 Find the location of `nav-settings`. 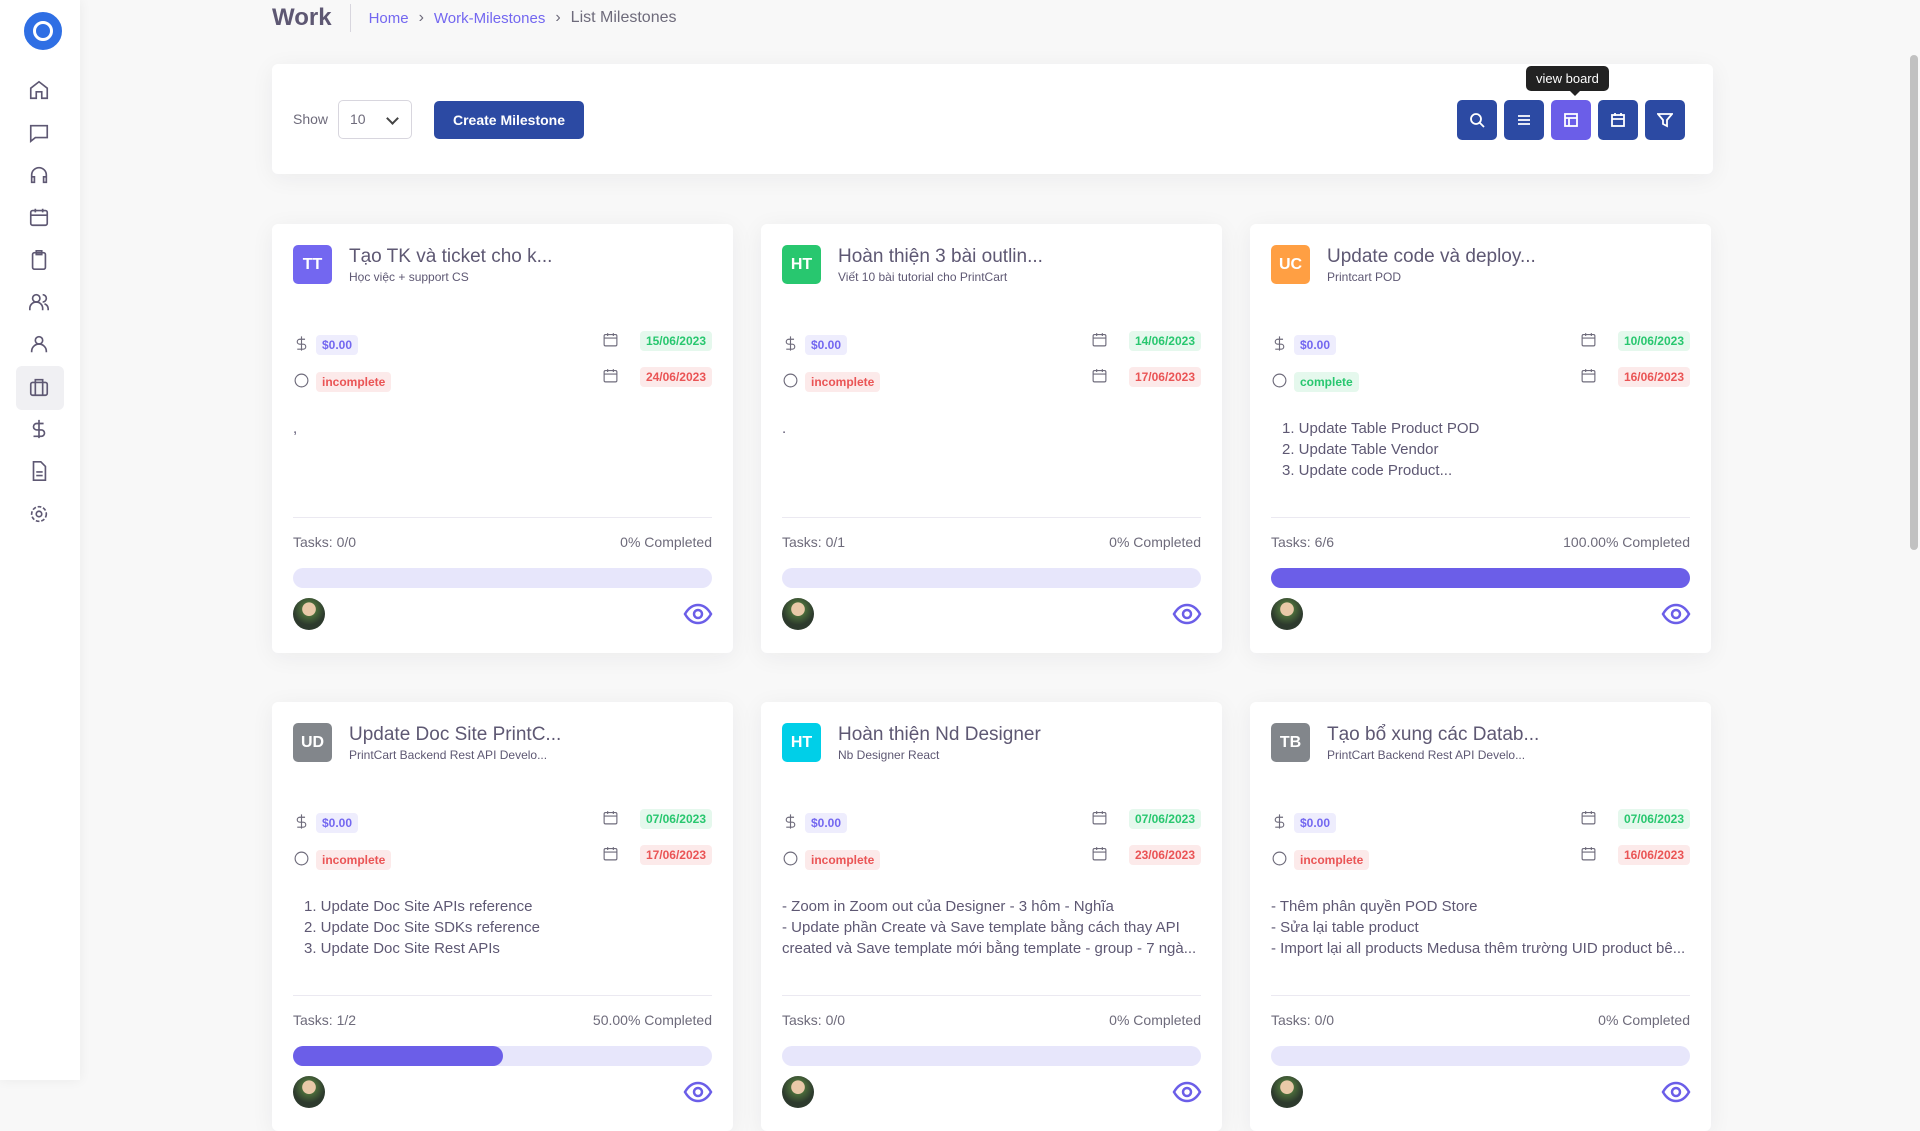

nav-settings is located at coordinates (39, 514).